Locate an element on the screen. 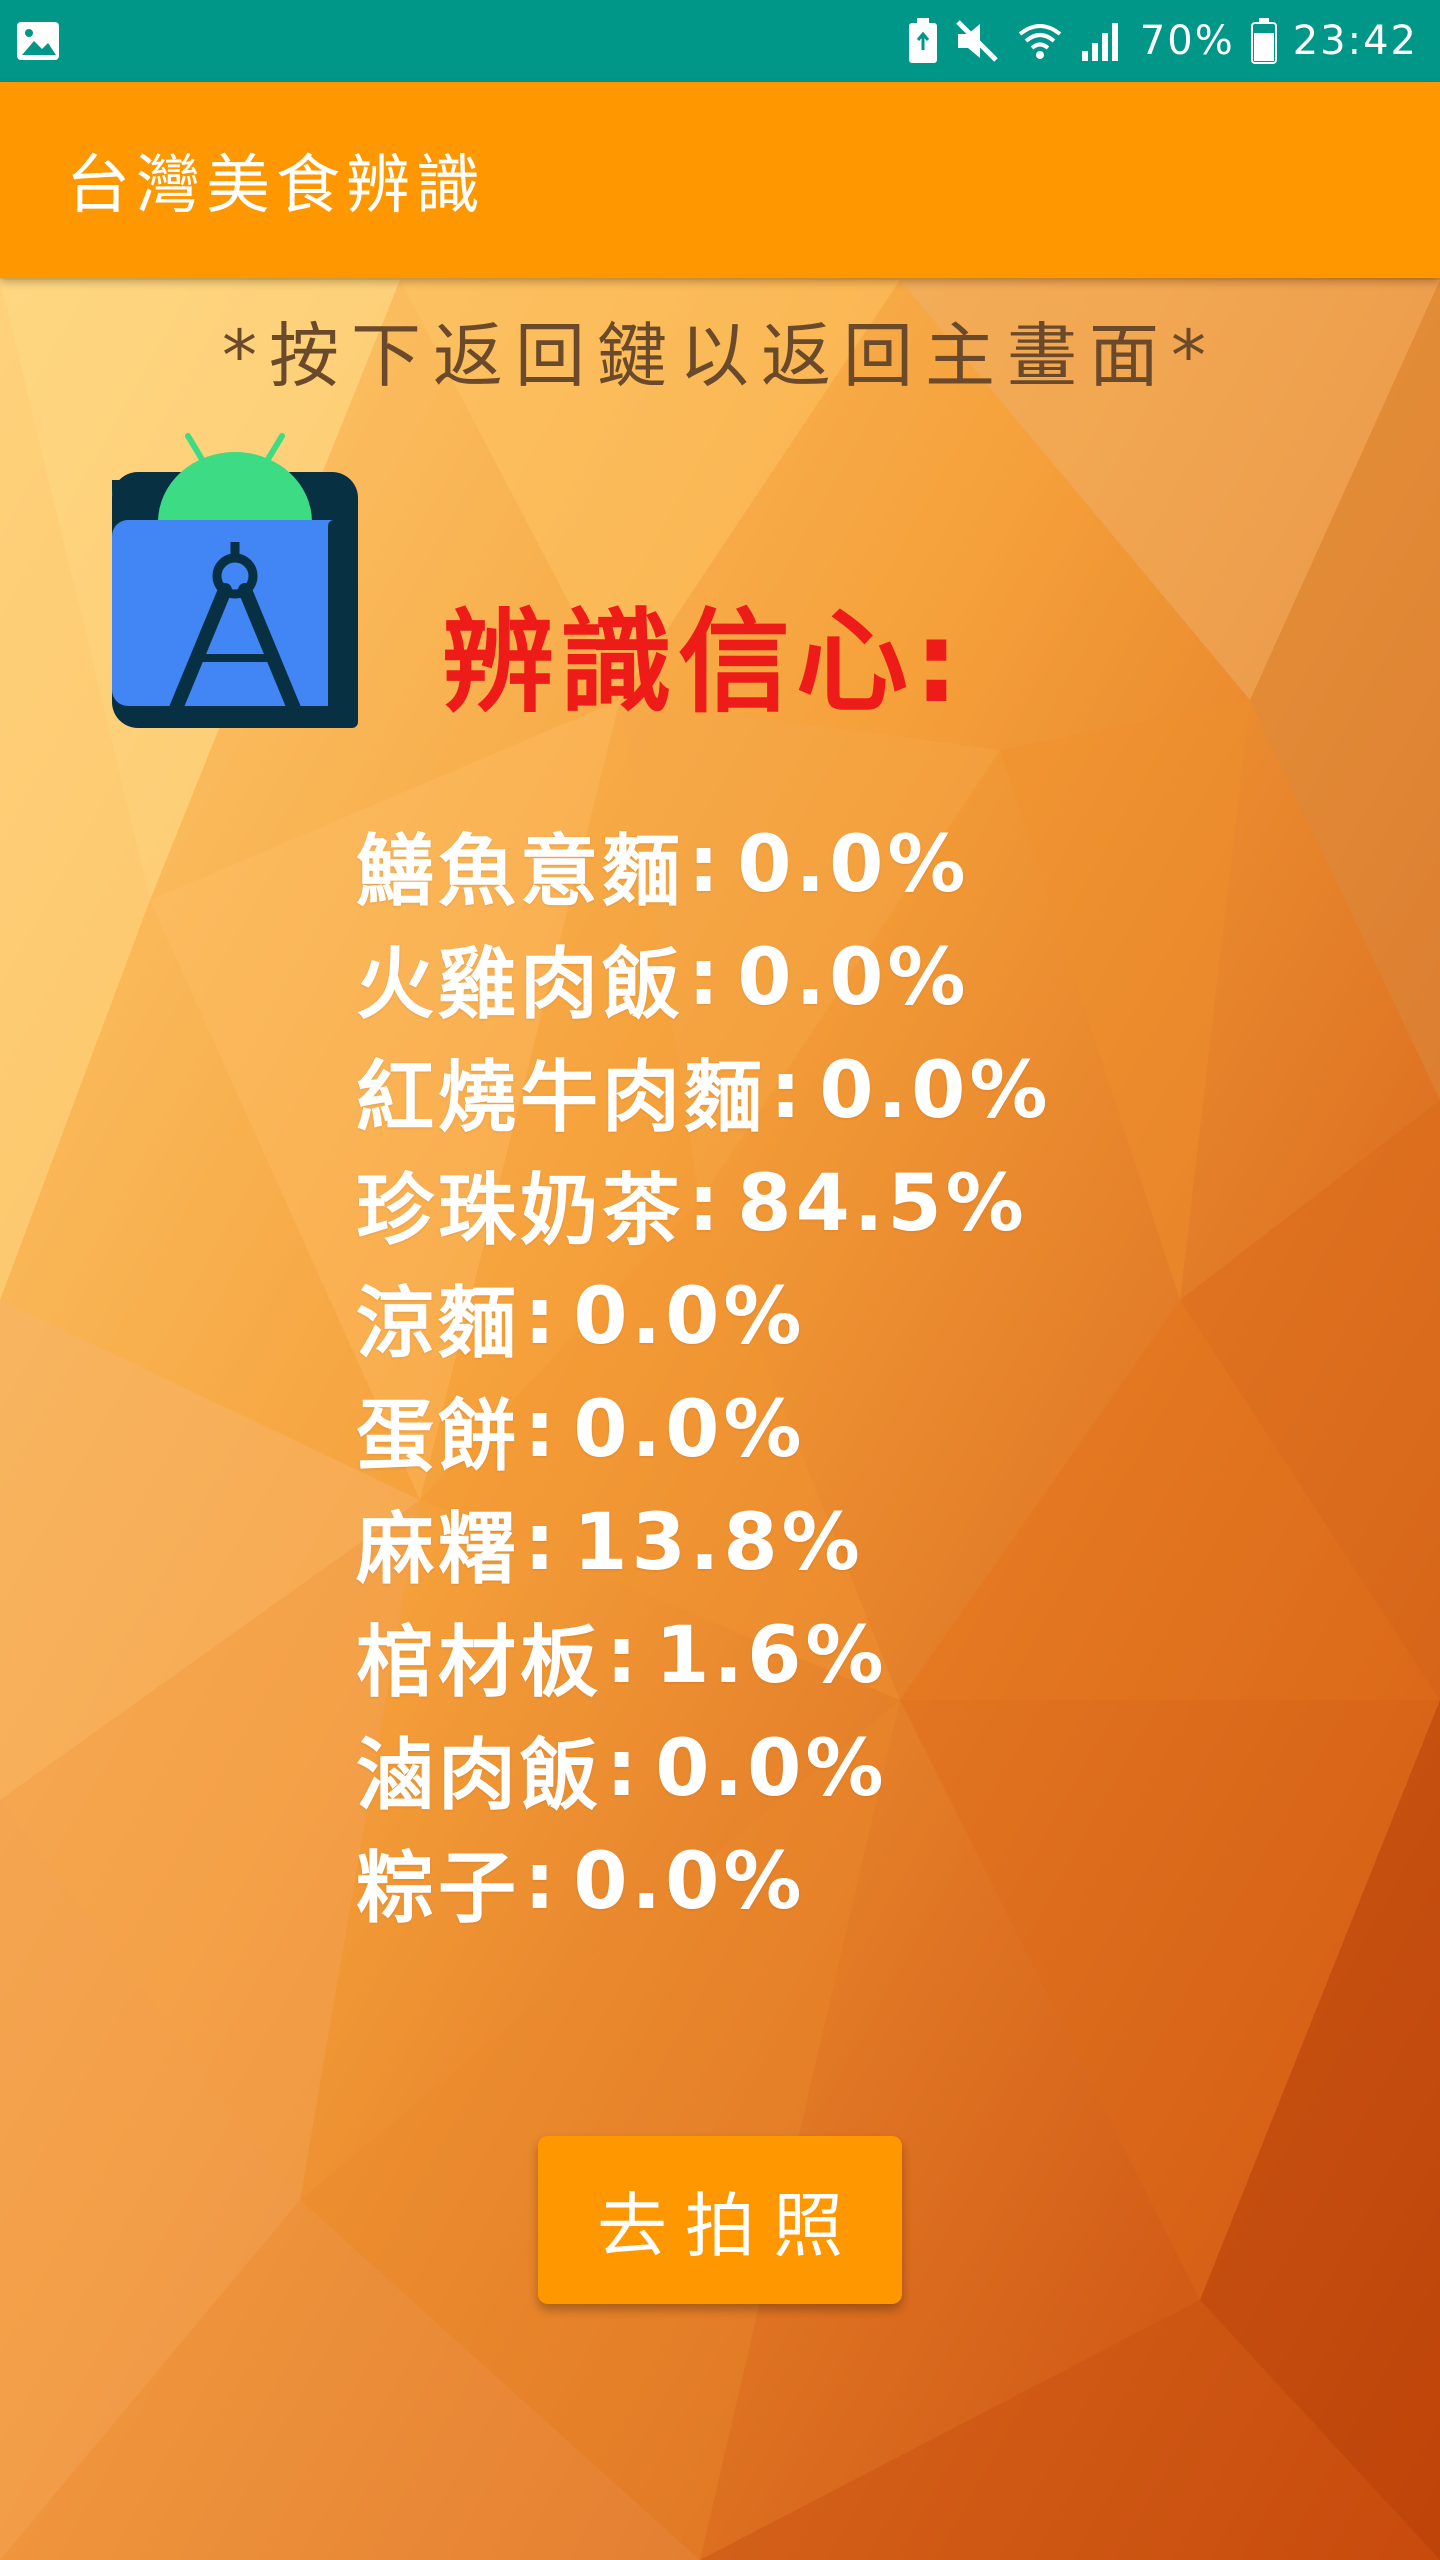 The width and height of the screenshot is (1440, 2560). result-name: 珍珠奶茶 is located at coordinates (520, 1210).